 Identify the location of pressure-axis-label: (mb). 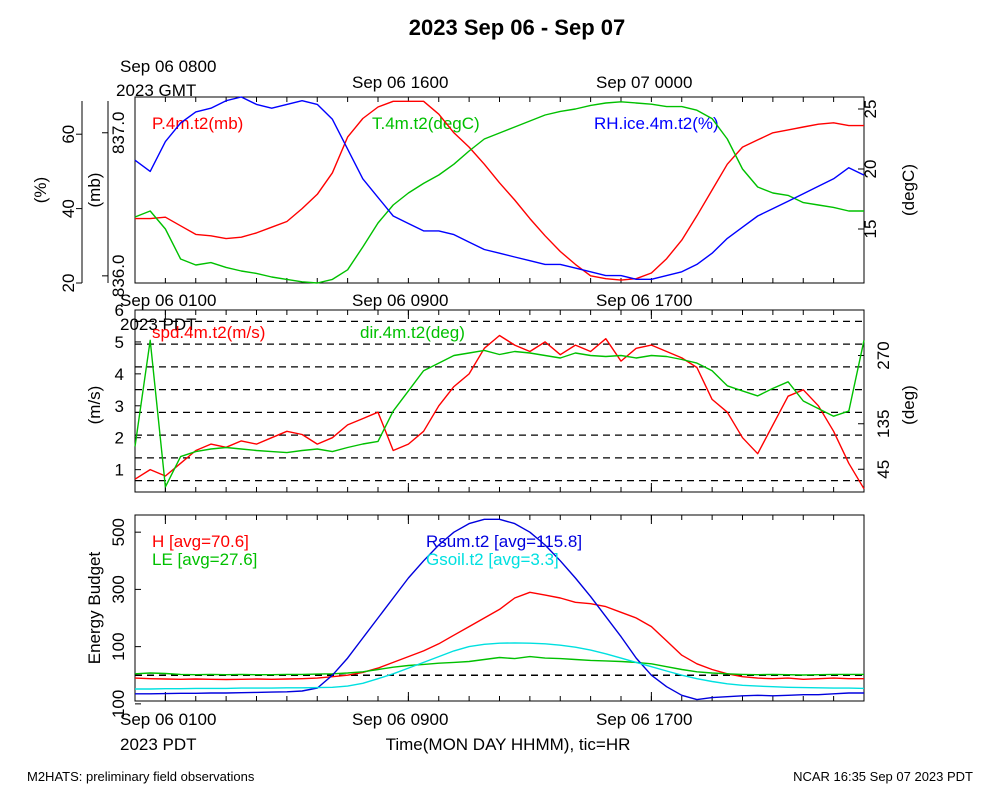
(94, 190).